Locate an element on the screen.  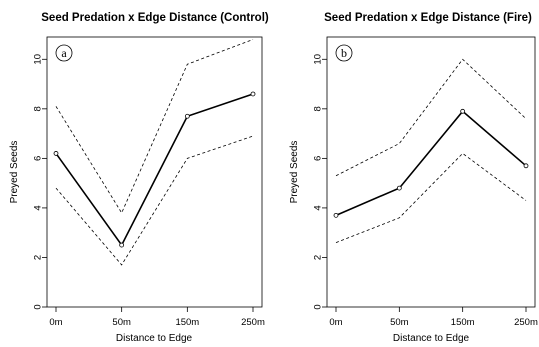
series-line-upper is located at coordinates (431, 117).